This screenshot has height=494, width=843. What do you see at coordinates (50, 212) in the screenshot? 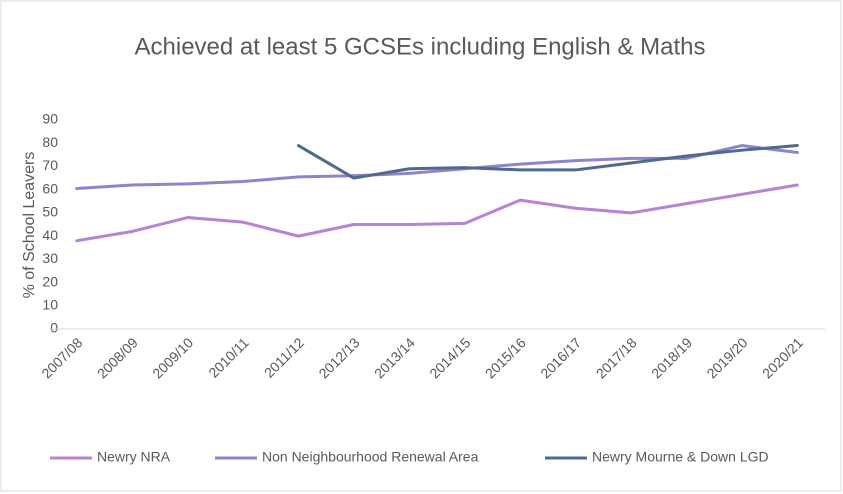
I see `y-tick-label: 50` at bounding box center [50, 212].